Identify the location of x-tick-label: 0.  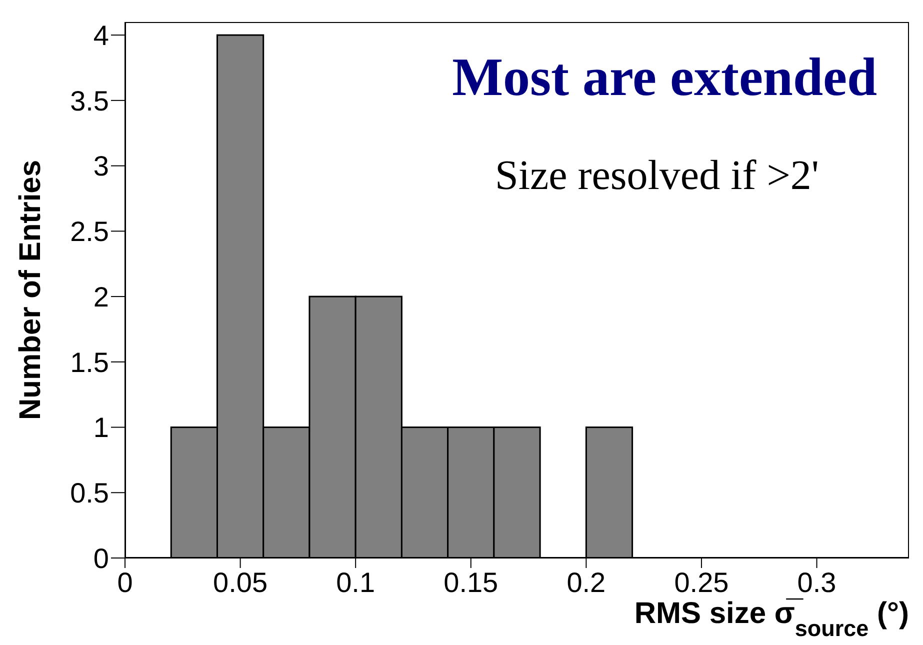
(125, 582).